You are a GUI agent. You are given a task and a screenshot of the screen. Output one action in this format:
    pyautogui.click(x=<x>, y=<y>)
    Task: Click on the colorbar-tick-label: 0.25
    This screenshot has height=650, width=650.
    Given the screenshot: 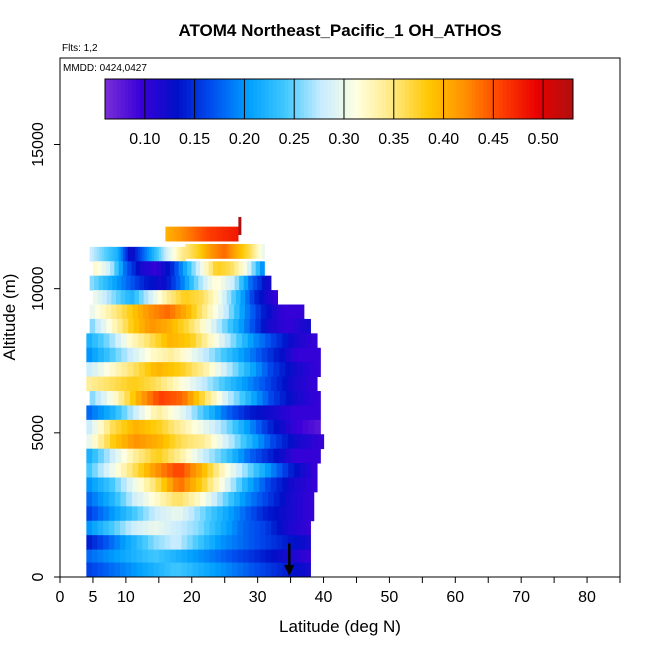 What is the action you would take?
    pyautogui.click(x=294, y=139)
    